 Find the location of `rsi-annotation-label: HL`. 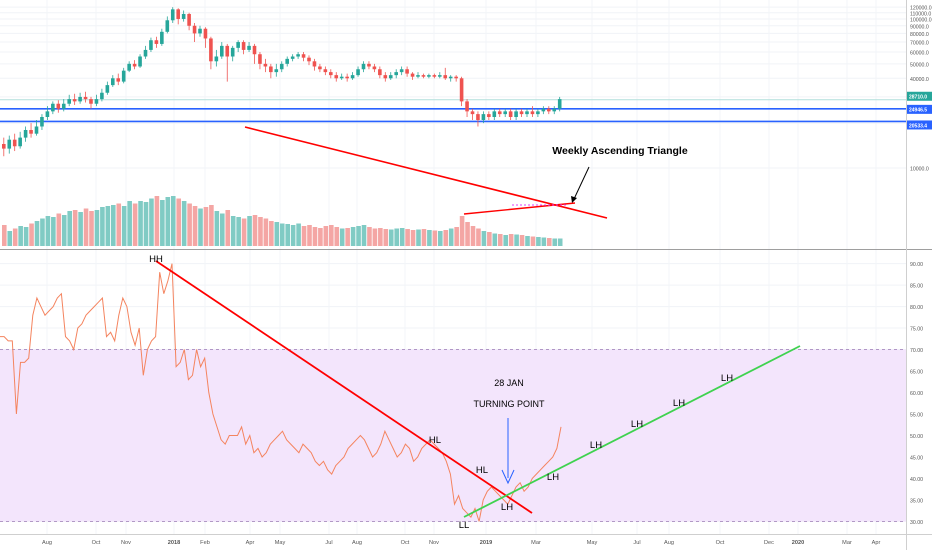

rsi-annotation-label: HL is located at coordinates (435, 440).